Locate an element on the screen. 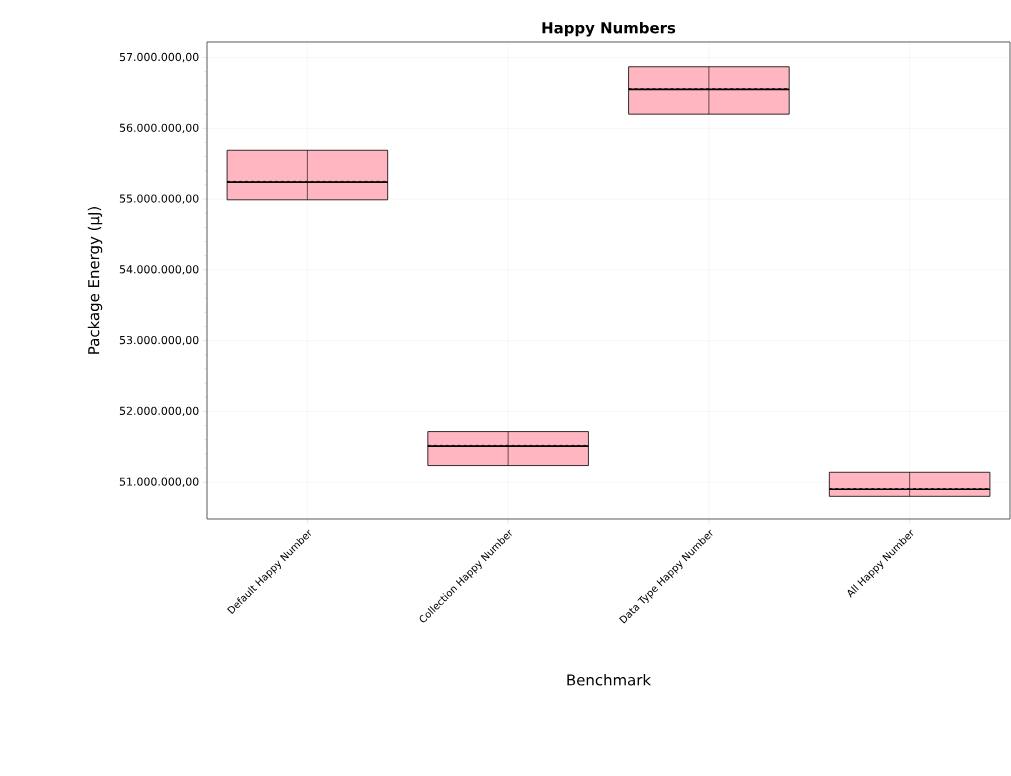  y-tick-label: 52.000.000,00 is located at coordinates (159, 411).